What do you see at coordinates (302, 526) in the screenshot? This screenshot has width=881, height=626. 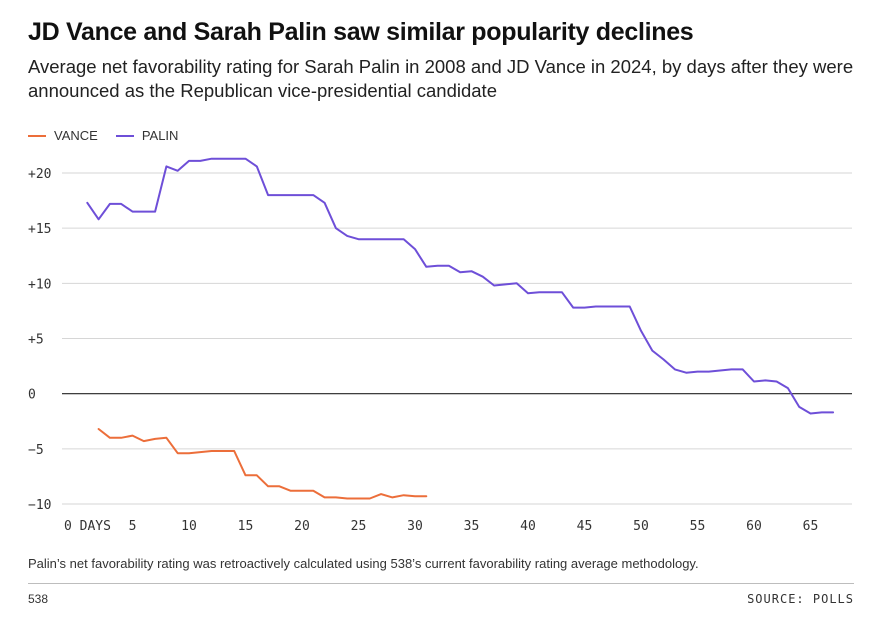 I see `x-tick-label: 20` at bounding box center [302, 526].